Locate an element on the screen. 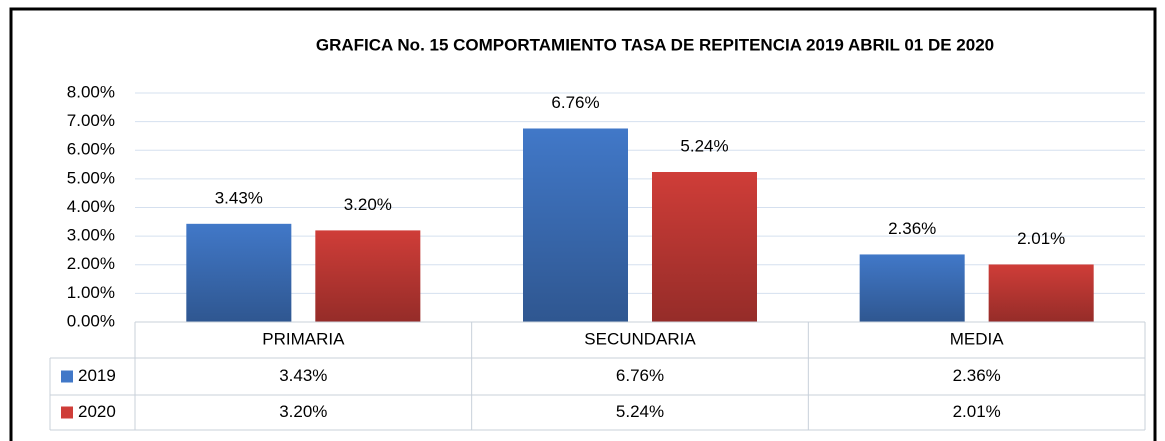  data-label: 6.76% is located at coordinates (575, 102).